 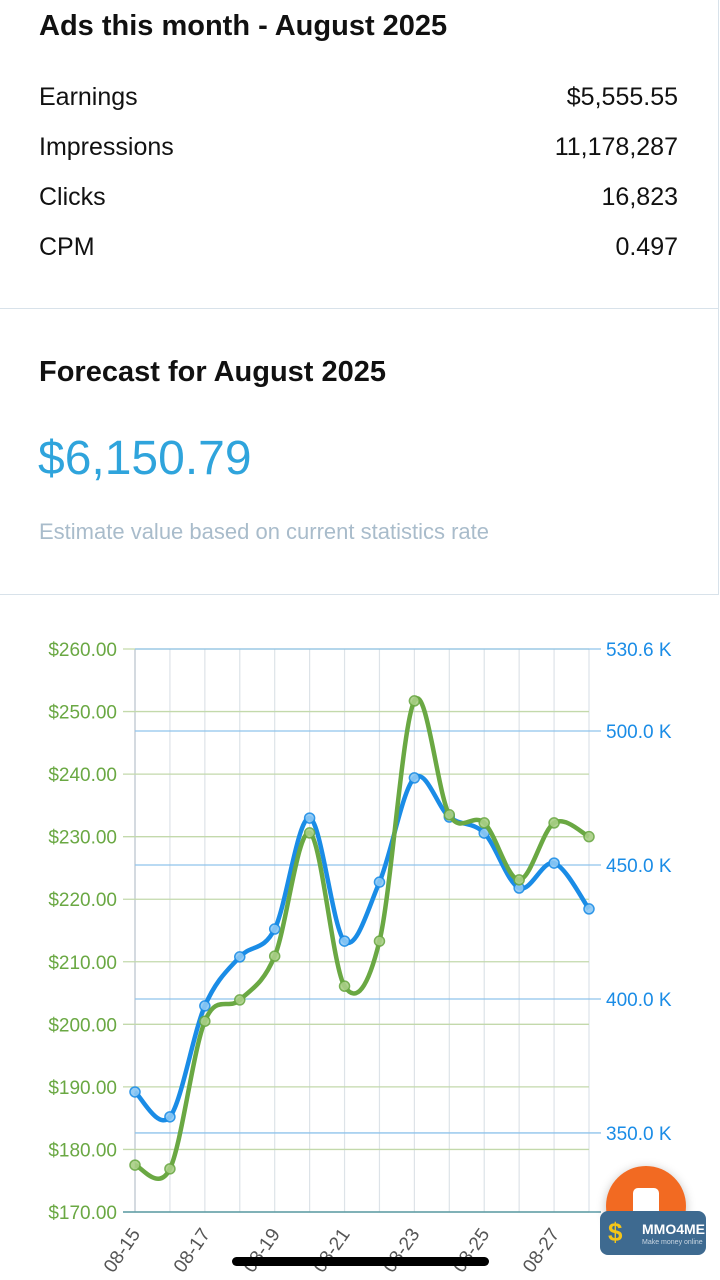 I want to click on left-axis-tick: $220.00, so click(x=82, y=900).